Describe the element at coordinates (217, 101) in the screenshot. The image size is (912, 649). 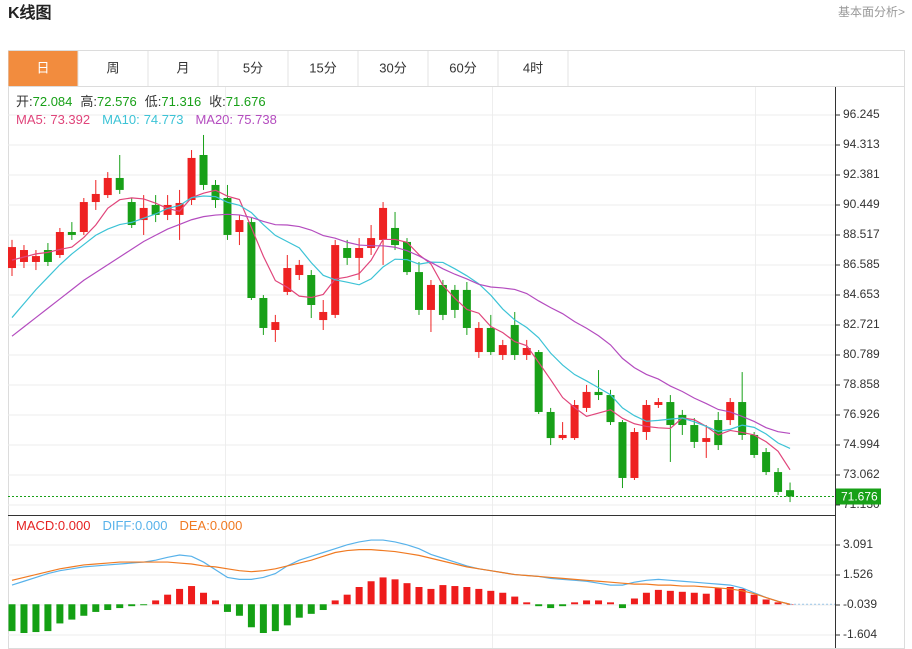
I see `readout-label: 收:` at that location.